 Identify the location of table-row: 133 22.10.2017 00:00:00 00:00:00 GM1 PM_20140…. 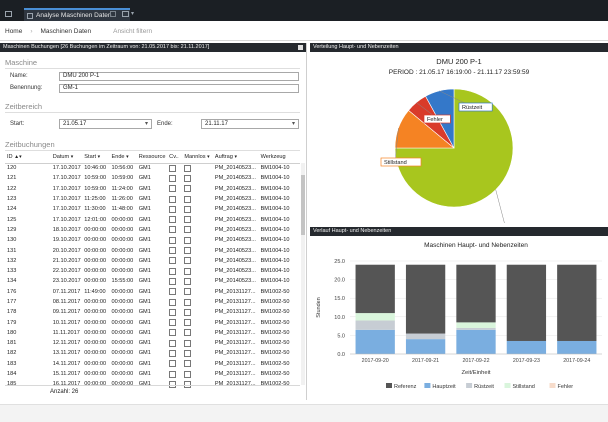
(152, 271).